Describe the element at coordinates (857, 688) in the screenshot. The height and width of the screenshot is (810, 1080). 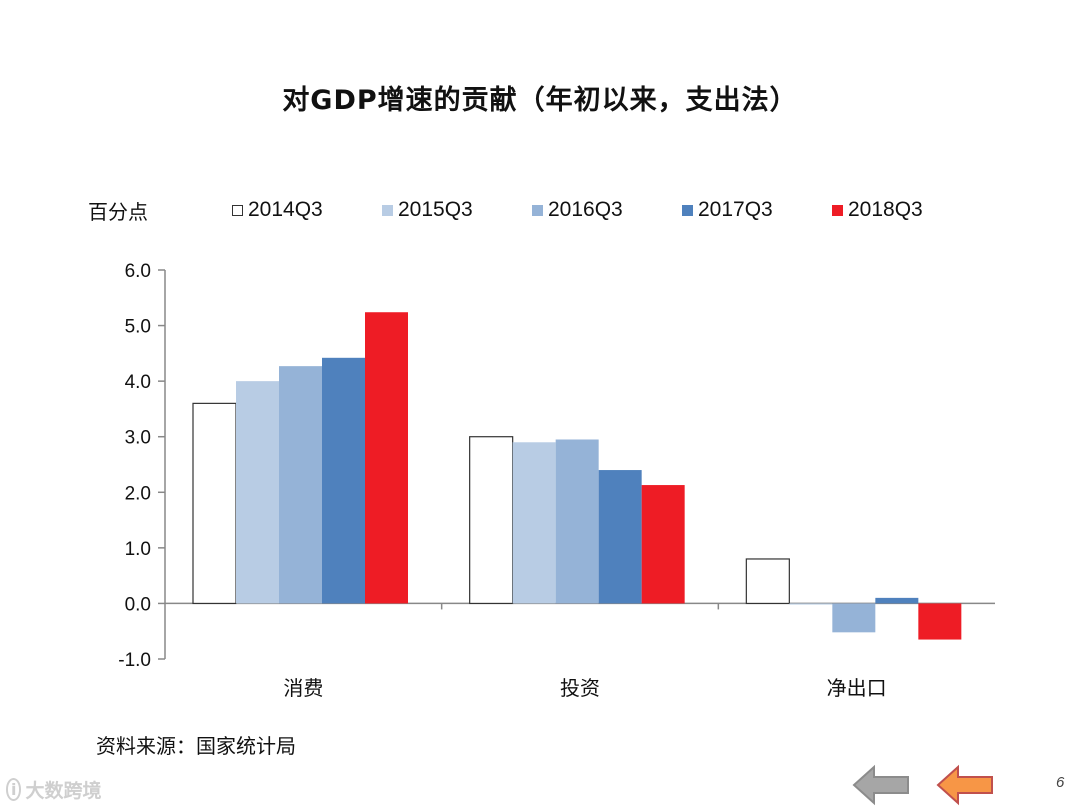
I see `x-category-label: 净出口` at that location.